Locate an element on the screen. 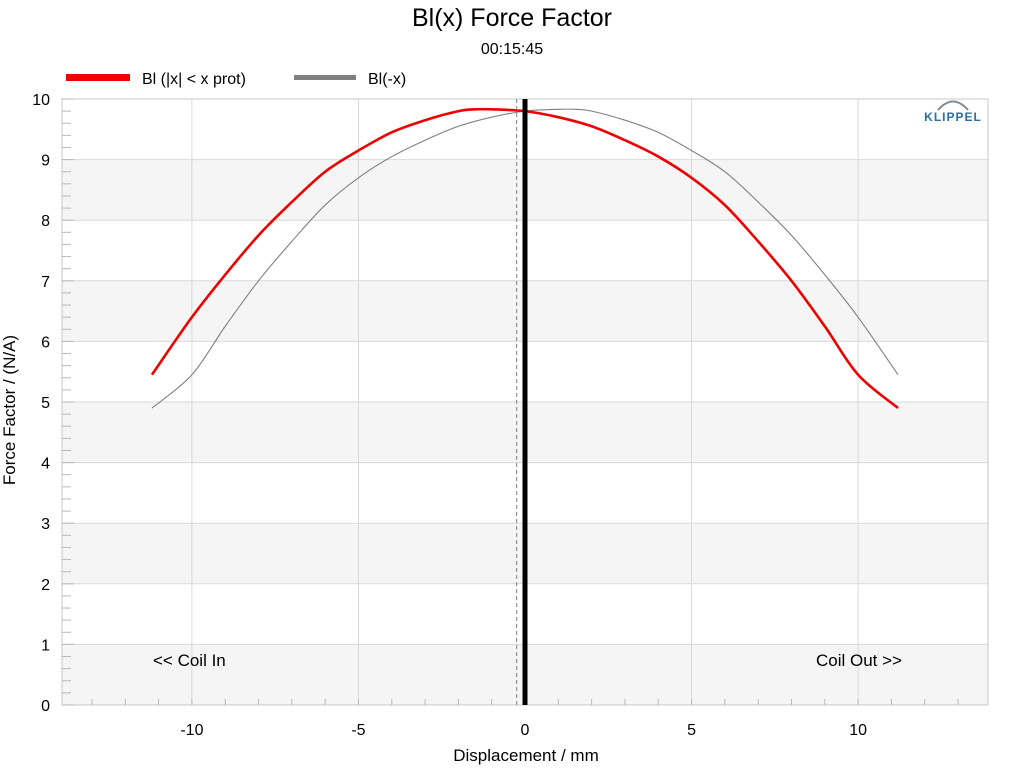  y-tick-label: 2 is located at coordinates (45, 585).